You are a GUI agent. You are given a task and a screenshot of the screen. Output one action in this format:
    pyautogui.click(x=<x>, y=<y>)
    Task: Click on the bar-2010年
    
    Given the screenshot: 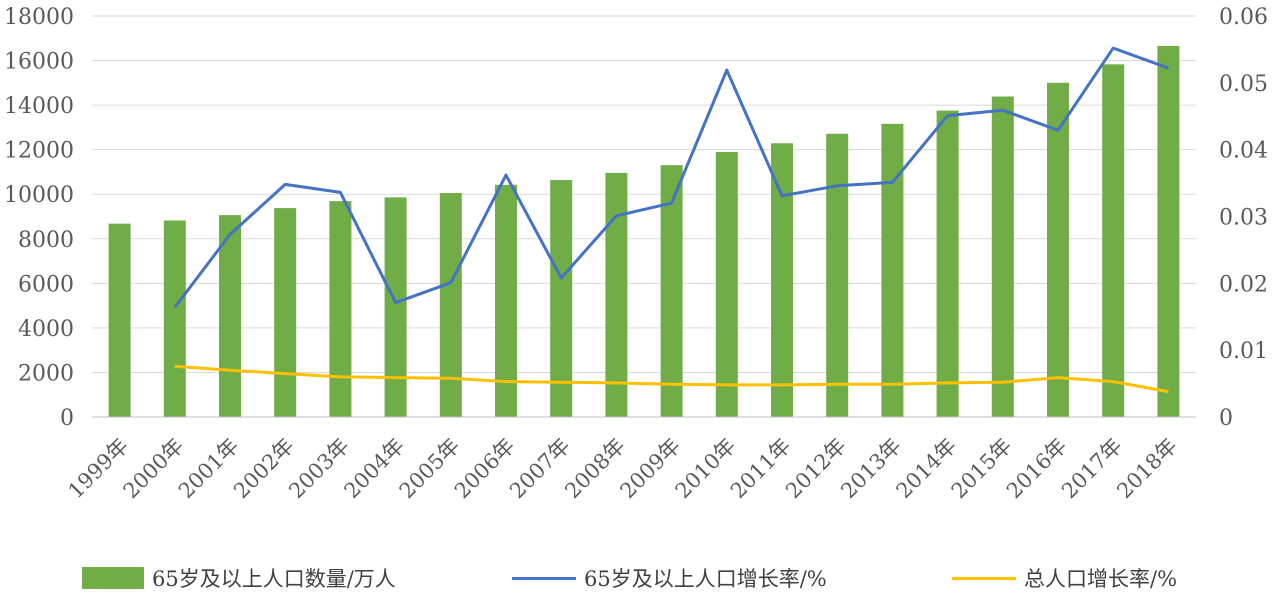 What is the action you would take?
    pyautogui.click(x=726, y=284)
    